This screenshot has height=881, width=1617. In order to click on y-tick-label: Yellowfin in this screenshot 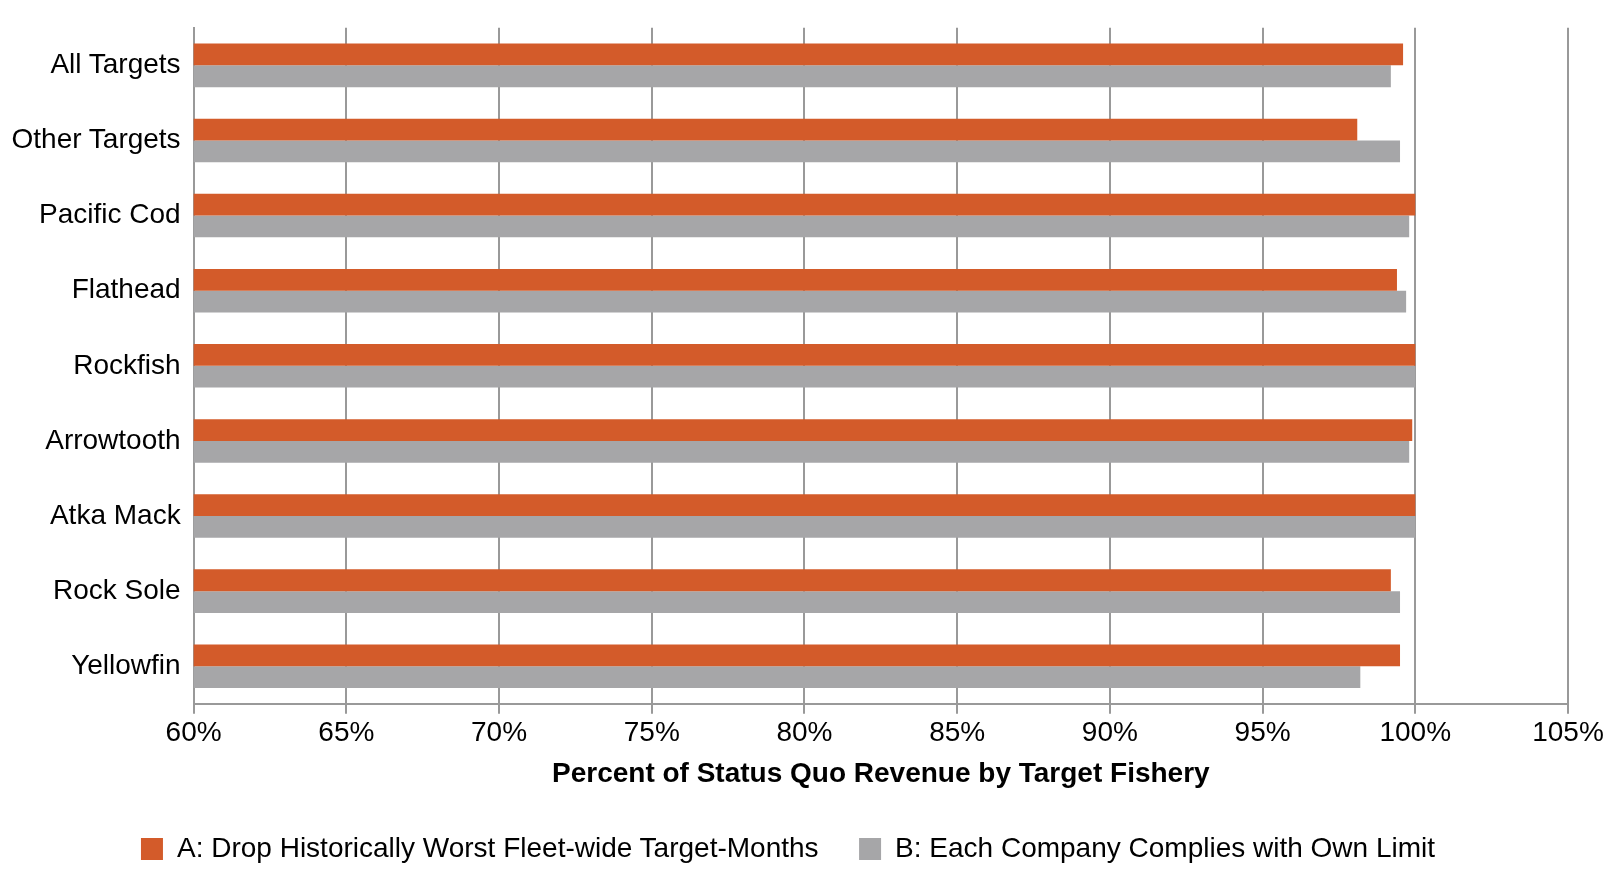, I will do `click(126, 664)`.